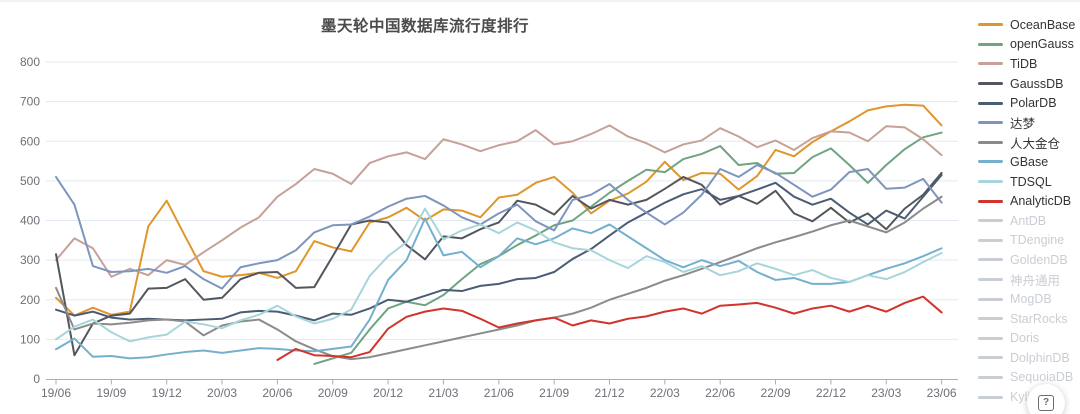 Image resolution: width=1080 pixels, height=414 pixels. What do you see at coordinates (30, 339) in the screenshot?
I see `svg-text: 100` at bounding box center [30, 339].